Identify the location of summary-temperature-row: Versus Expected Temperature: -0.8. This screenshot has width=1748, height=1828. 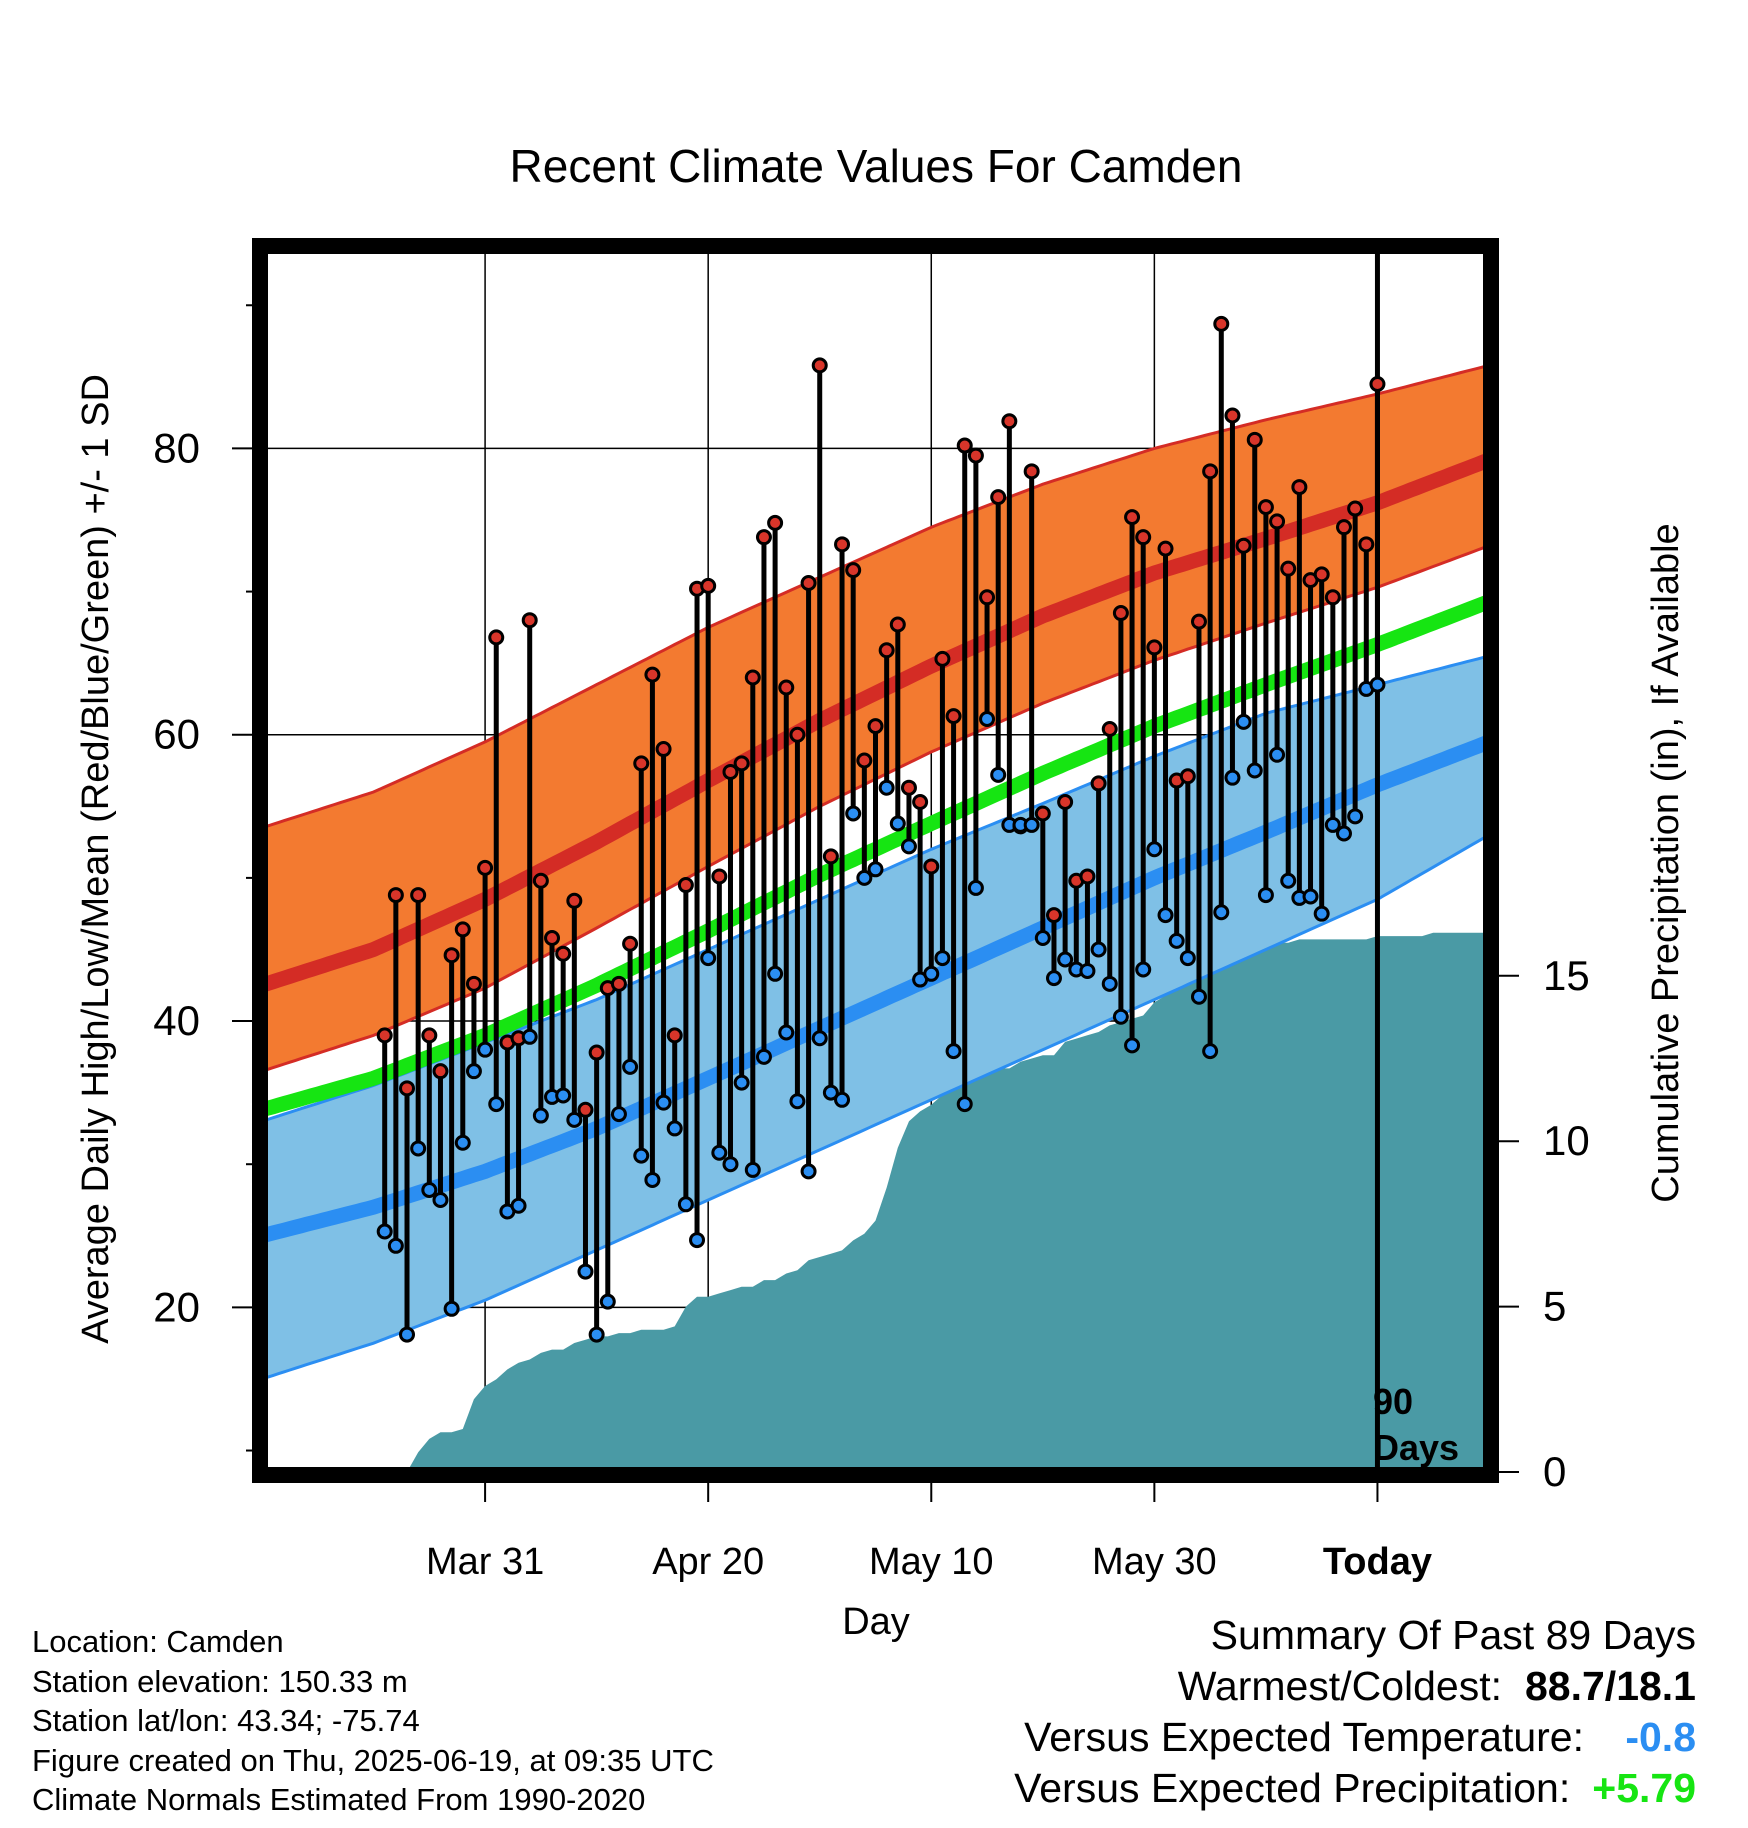
(1355, 1737).